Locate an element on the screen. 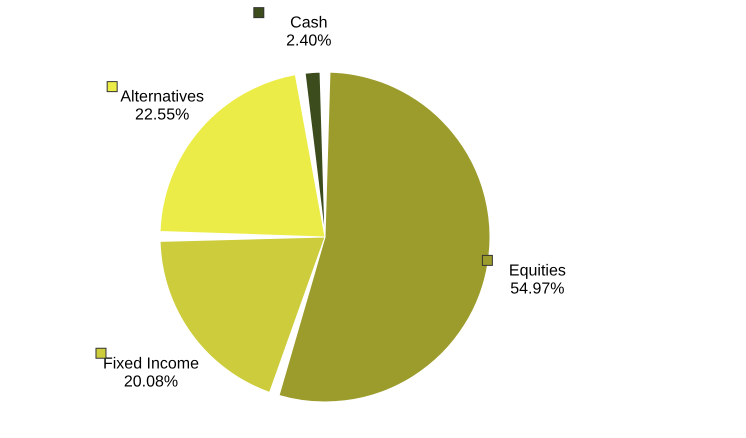 The height and width of the screenshot is (438, 746). legend-label: Cash is located at coordinates (309, 23).